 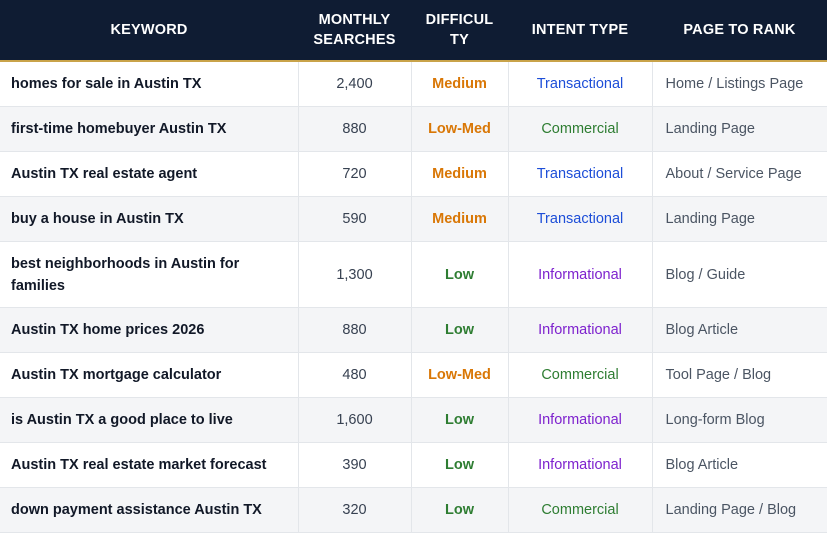 What do you see at coordinates (739, 274) in the screenshot?
I see `page-cell: Blog / Guide` at bounding box center [739, 274].